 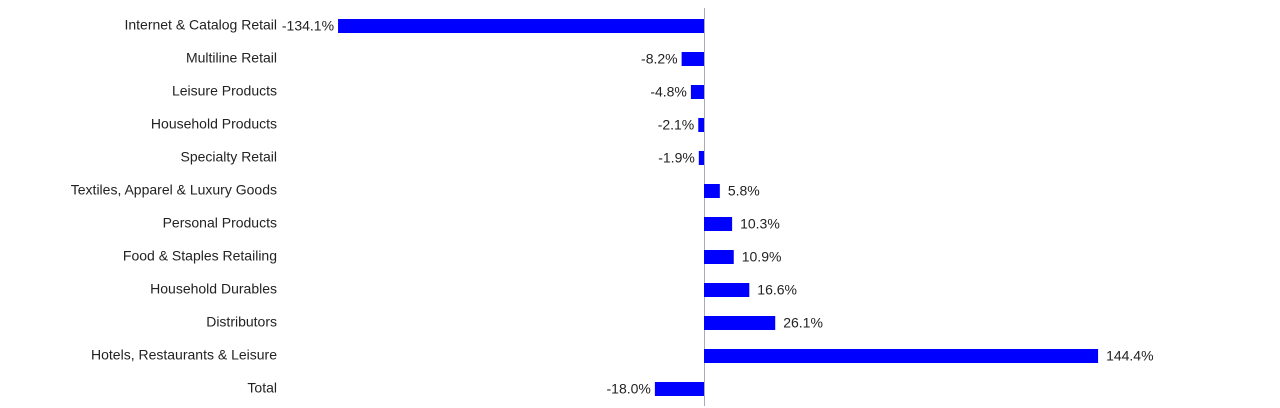 I want to click on data-label: 144.4%, so click(x=1129, y=356).